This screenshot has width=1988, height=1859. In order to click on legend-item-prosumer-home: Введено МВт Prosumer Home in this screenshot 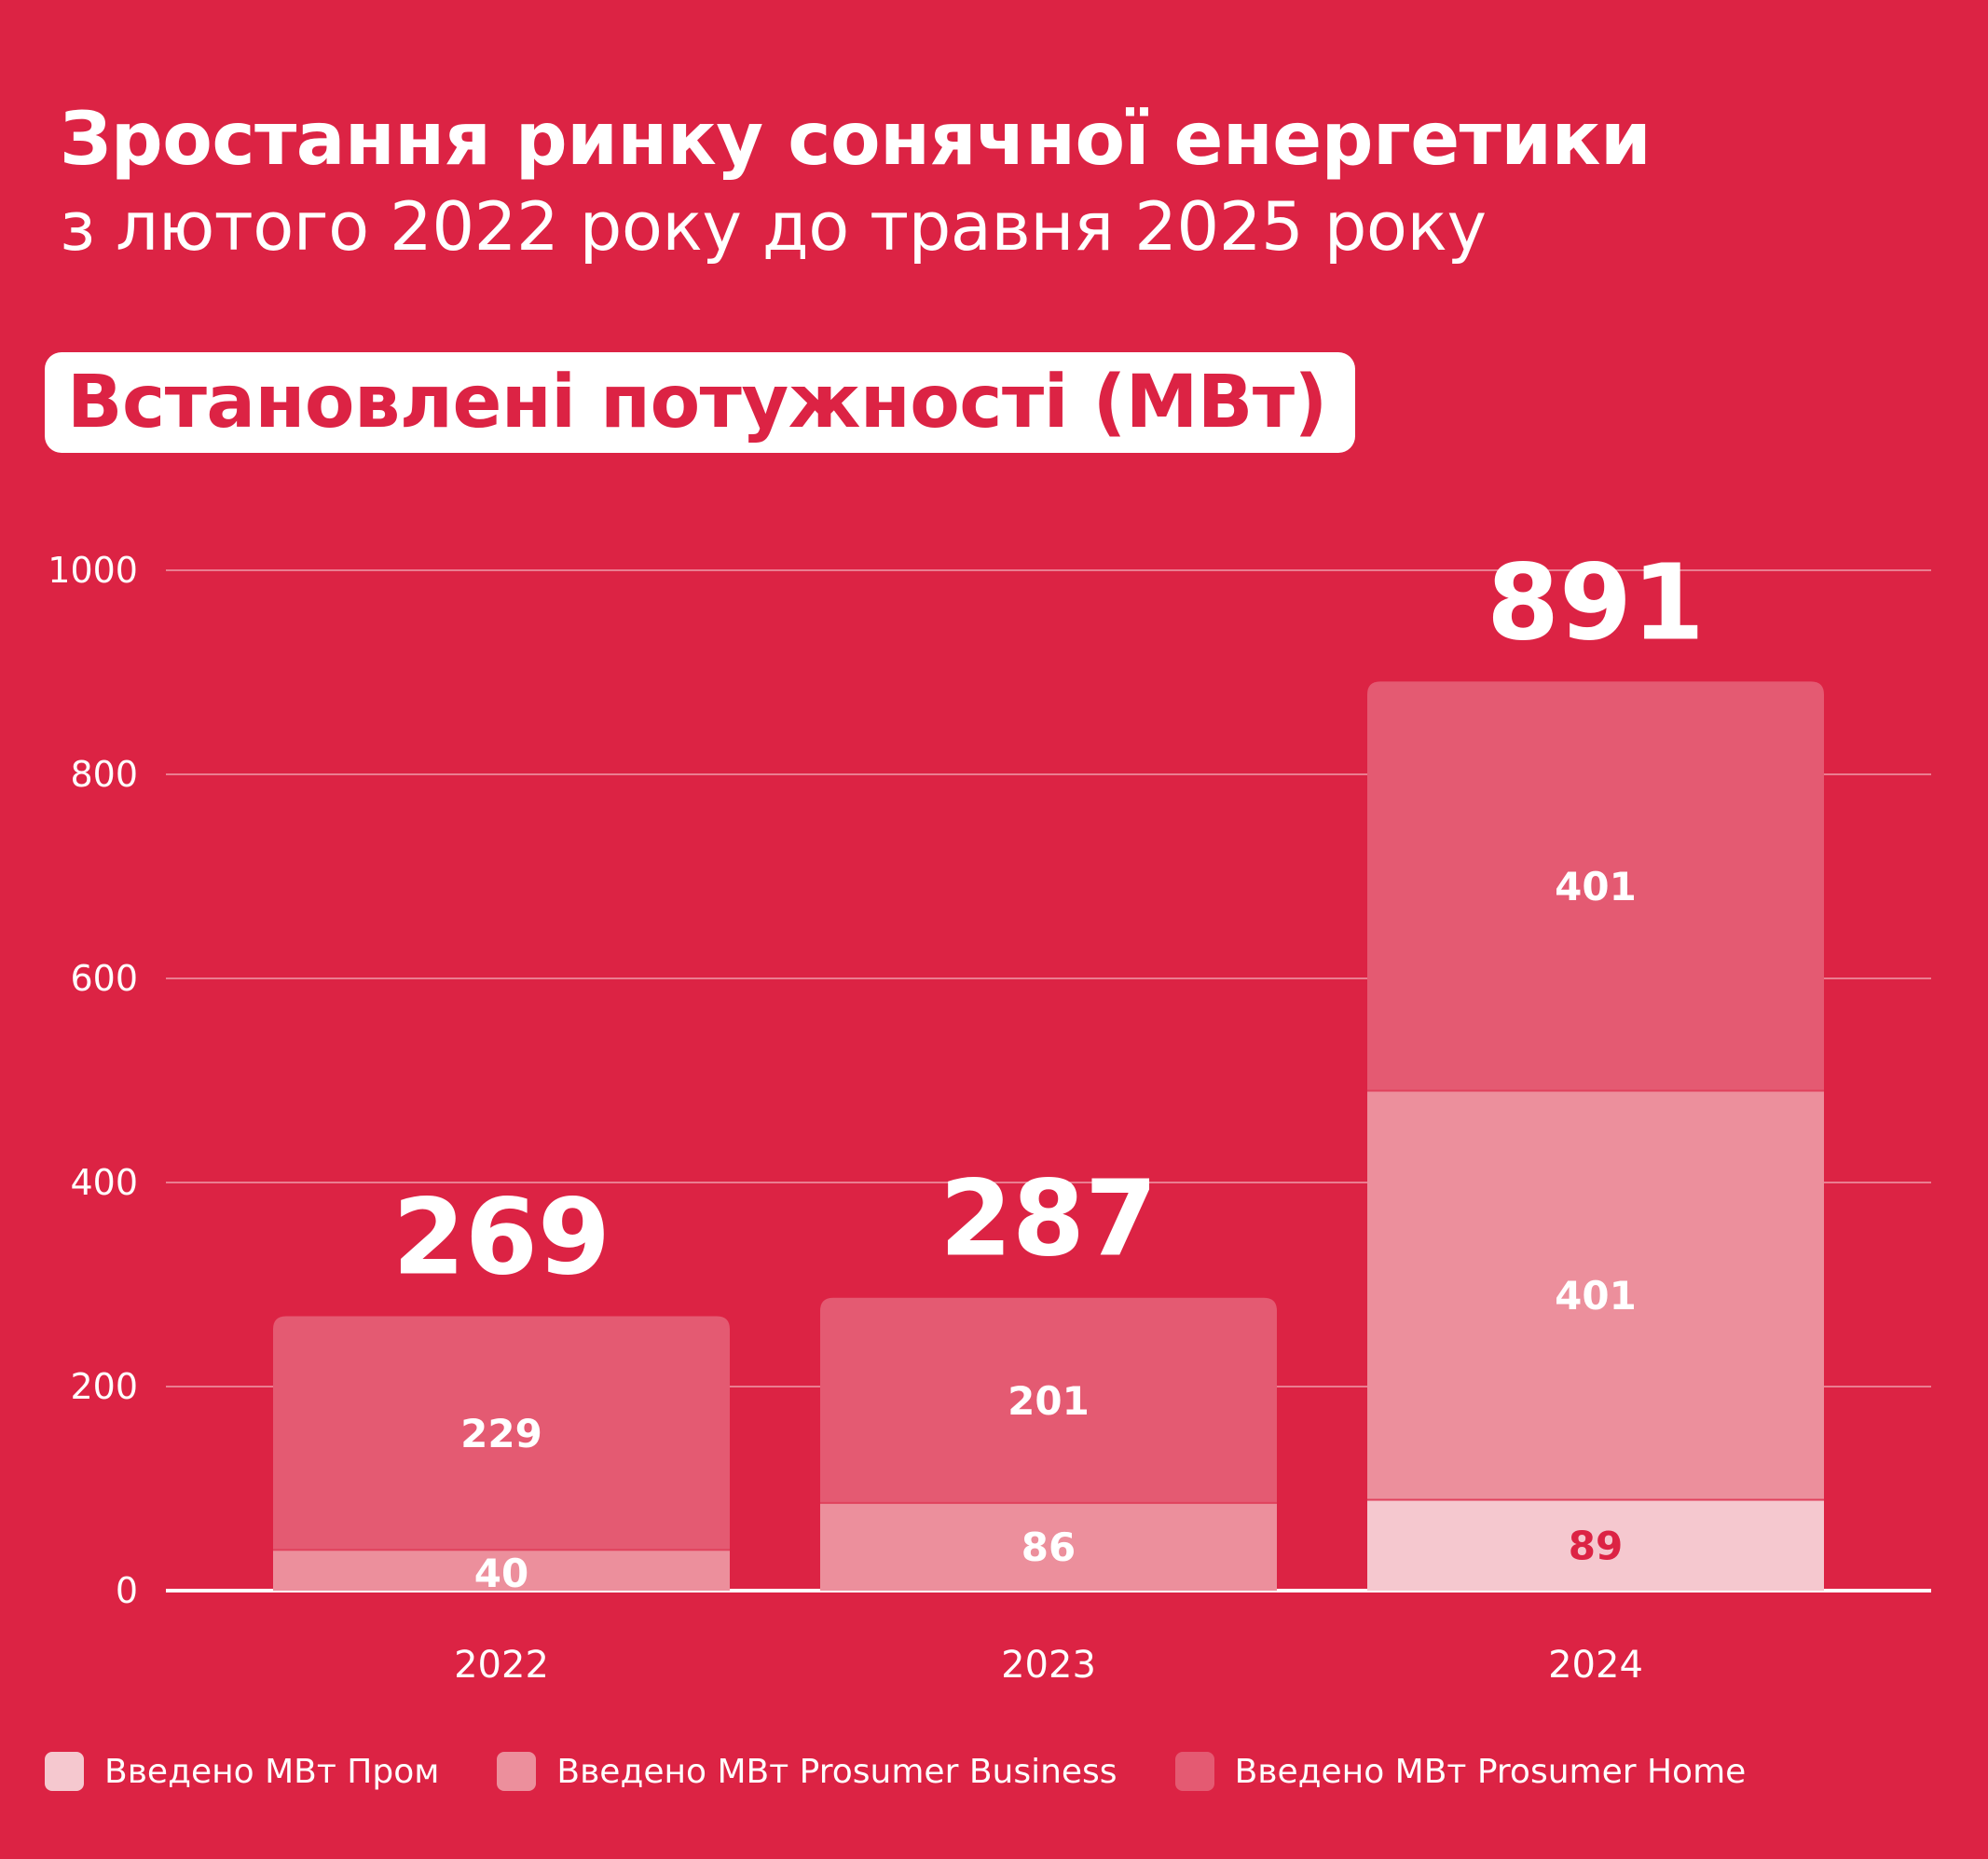, I will do `click(1460, 1772)`.